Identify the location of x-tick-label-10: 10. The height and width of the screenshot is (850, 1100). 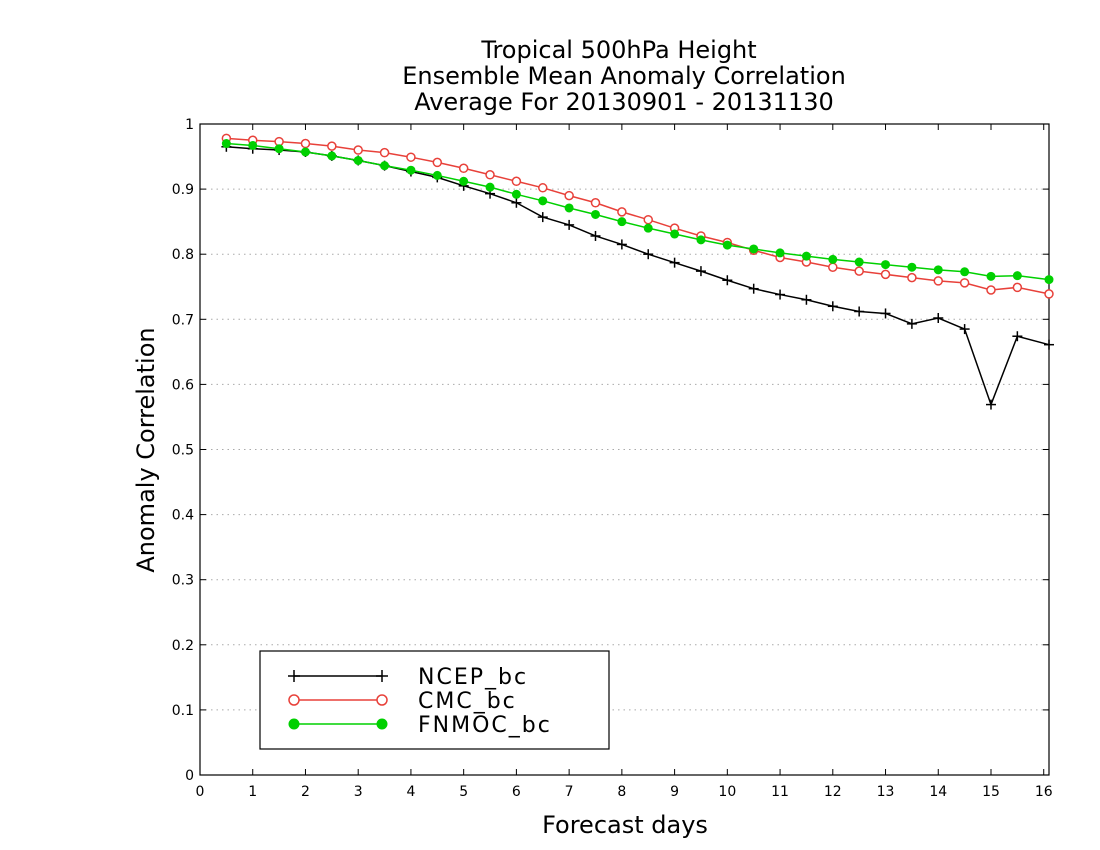
(727, 792).